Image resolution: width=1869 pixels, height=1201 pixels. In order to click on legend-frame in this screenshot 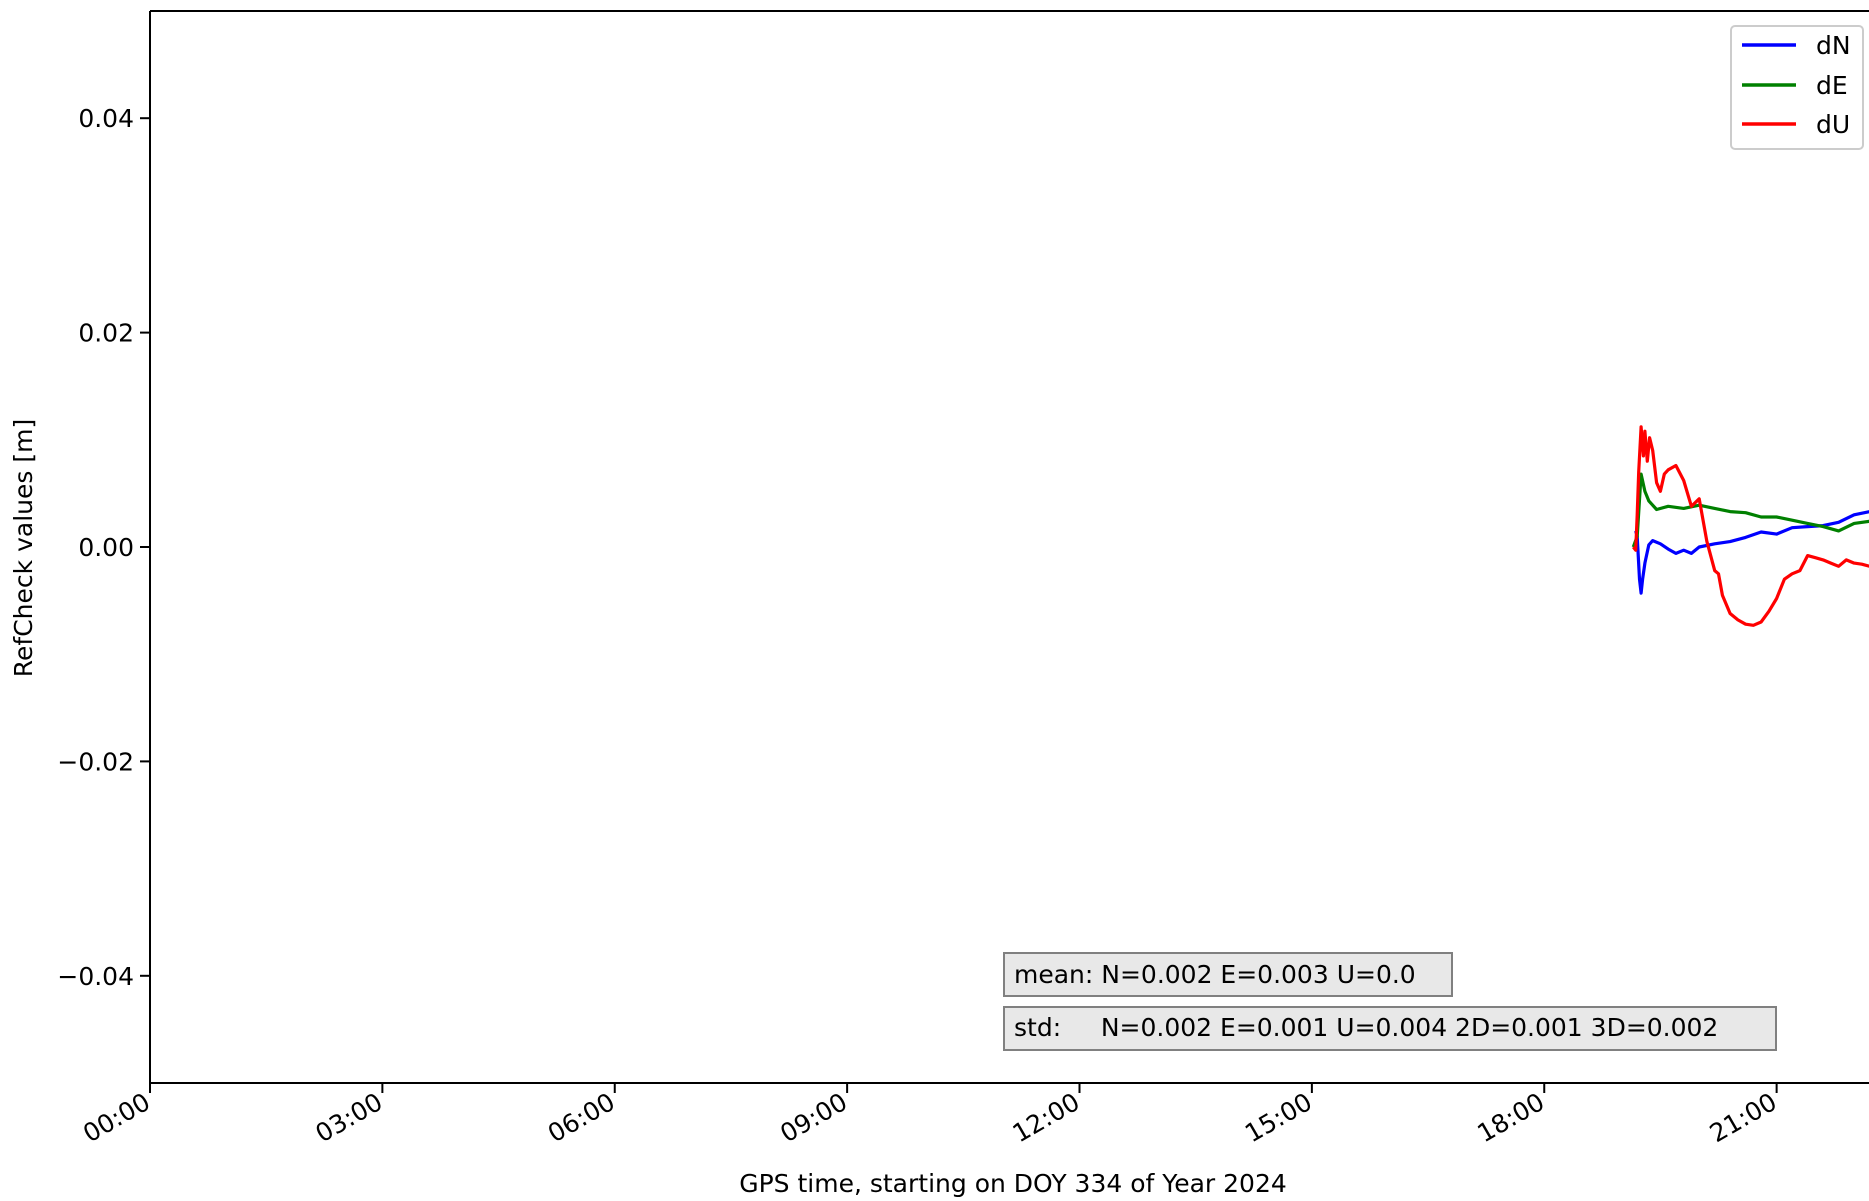, I will do `click(1797, 87)`.